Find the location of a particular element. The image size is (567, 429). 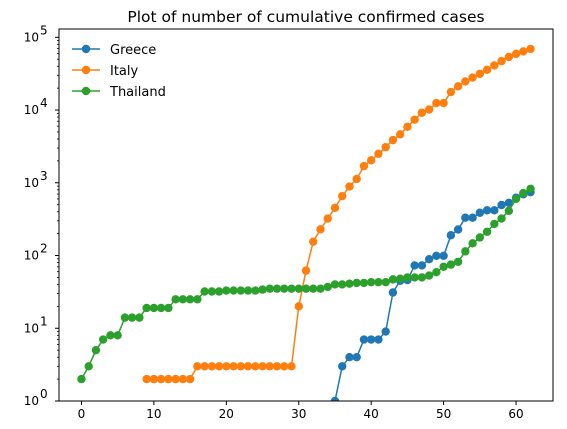

legend-marker-italy is located at coordinates (86, 70).